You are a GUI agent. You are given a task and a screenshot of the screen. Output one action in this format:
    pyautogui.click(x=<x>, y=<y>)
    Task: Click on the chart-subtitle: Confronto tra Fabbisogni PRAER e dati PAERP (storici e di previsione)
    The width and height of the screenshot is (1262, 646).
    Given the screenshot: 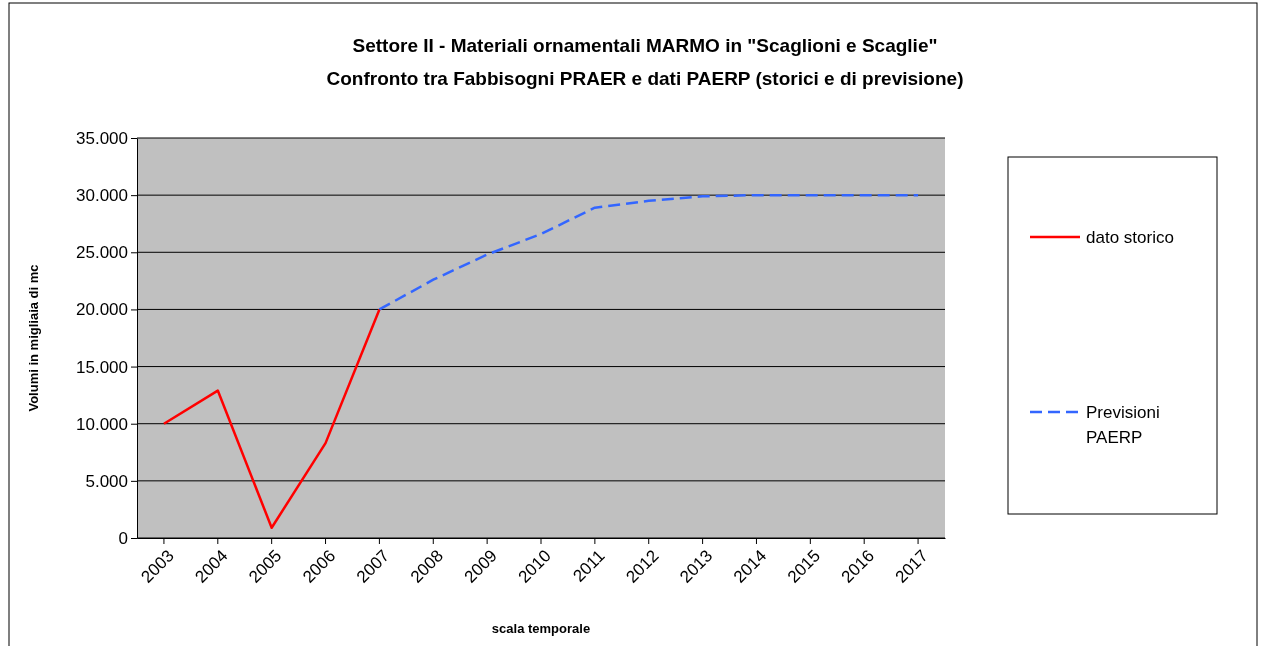 What is the action you would take?
    pyautogui.click(x=645, y=78)
    